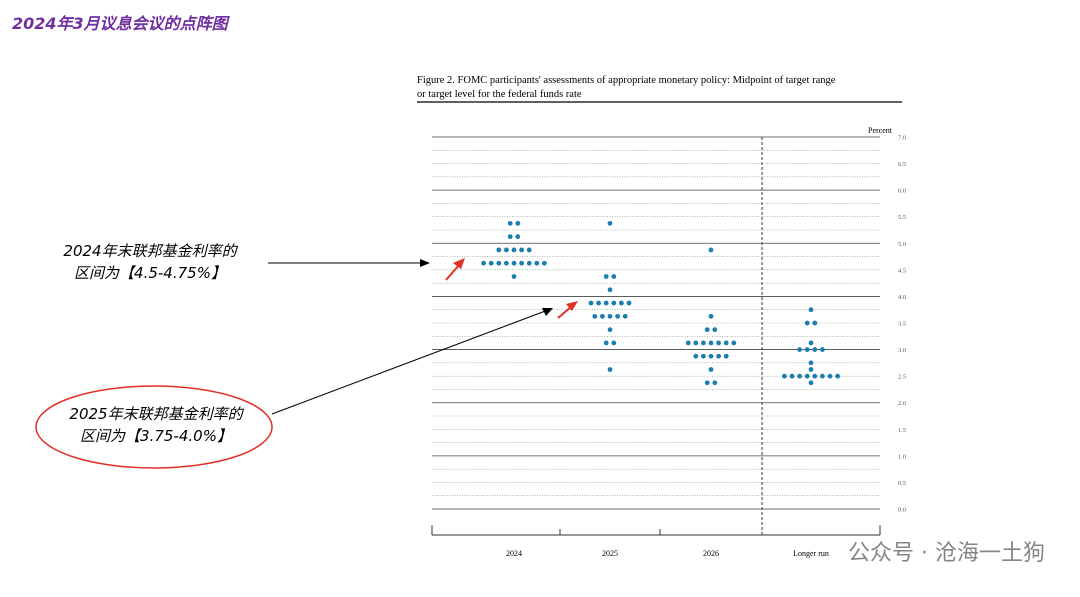  I want to click on annotation: 2025年末联邦基金利率的, so click(156, 414).